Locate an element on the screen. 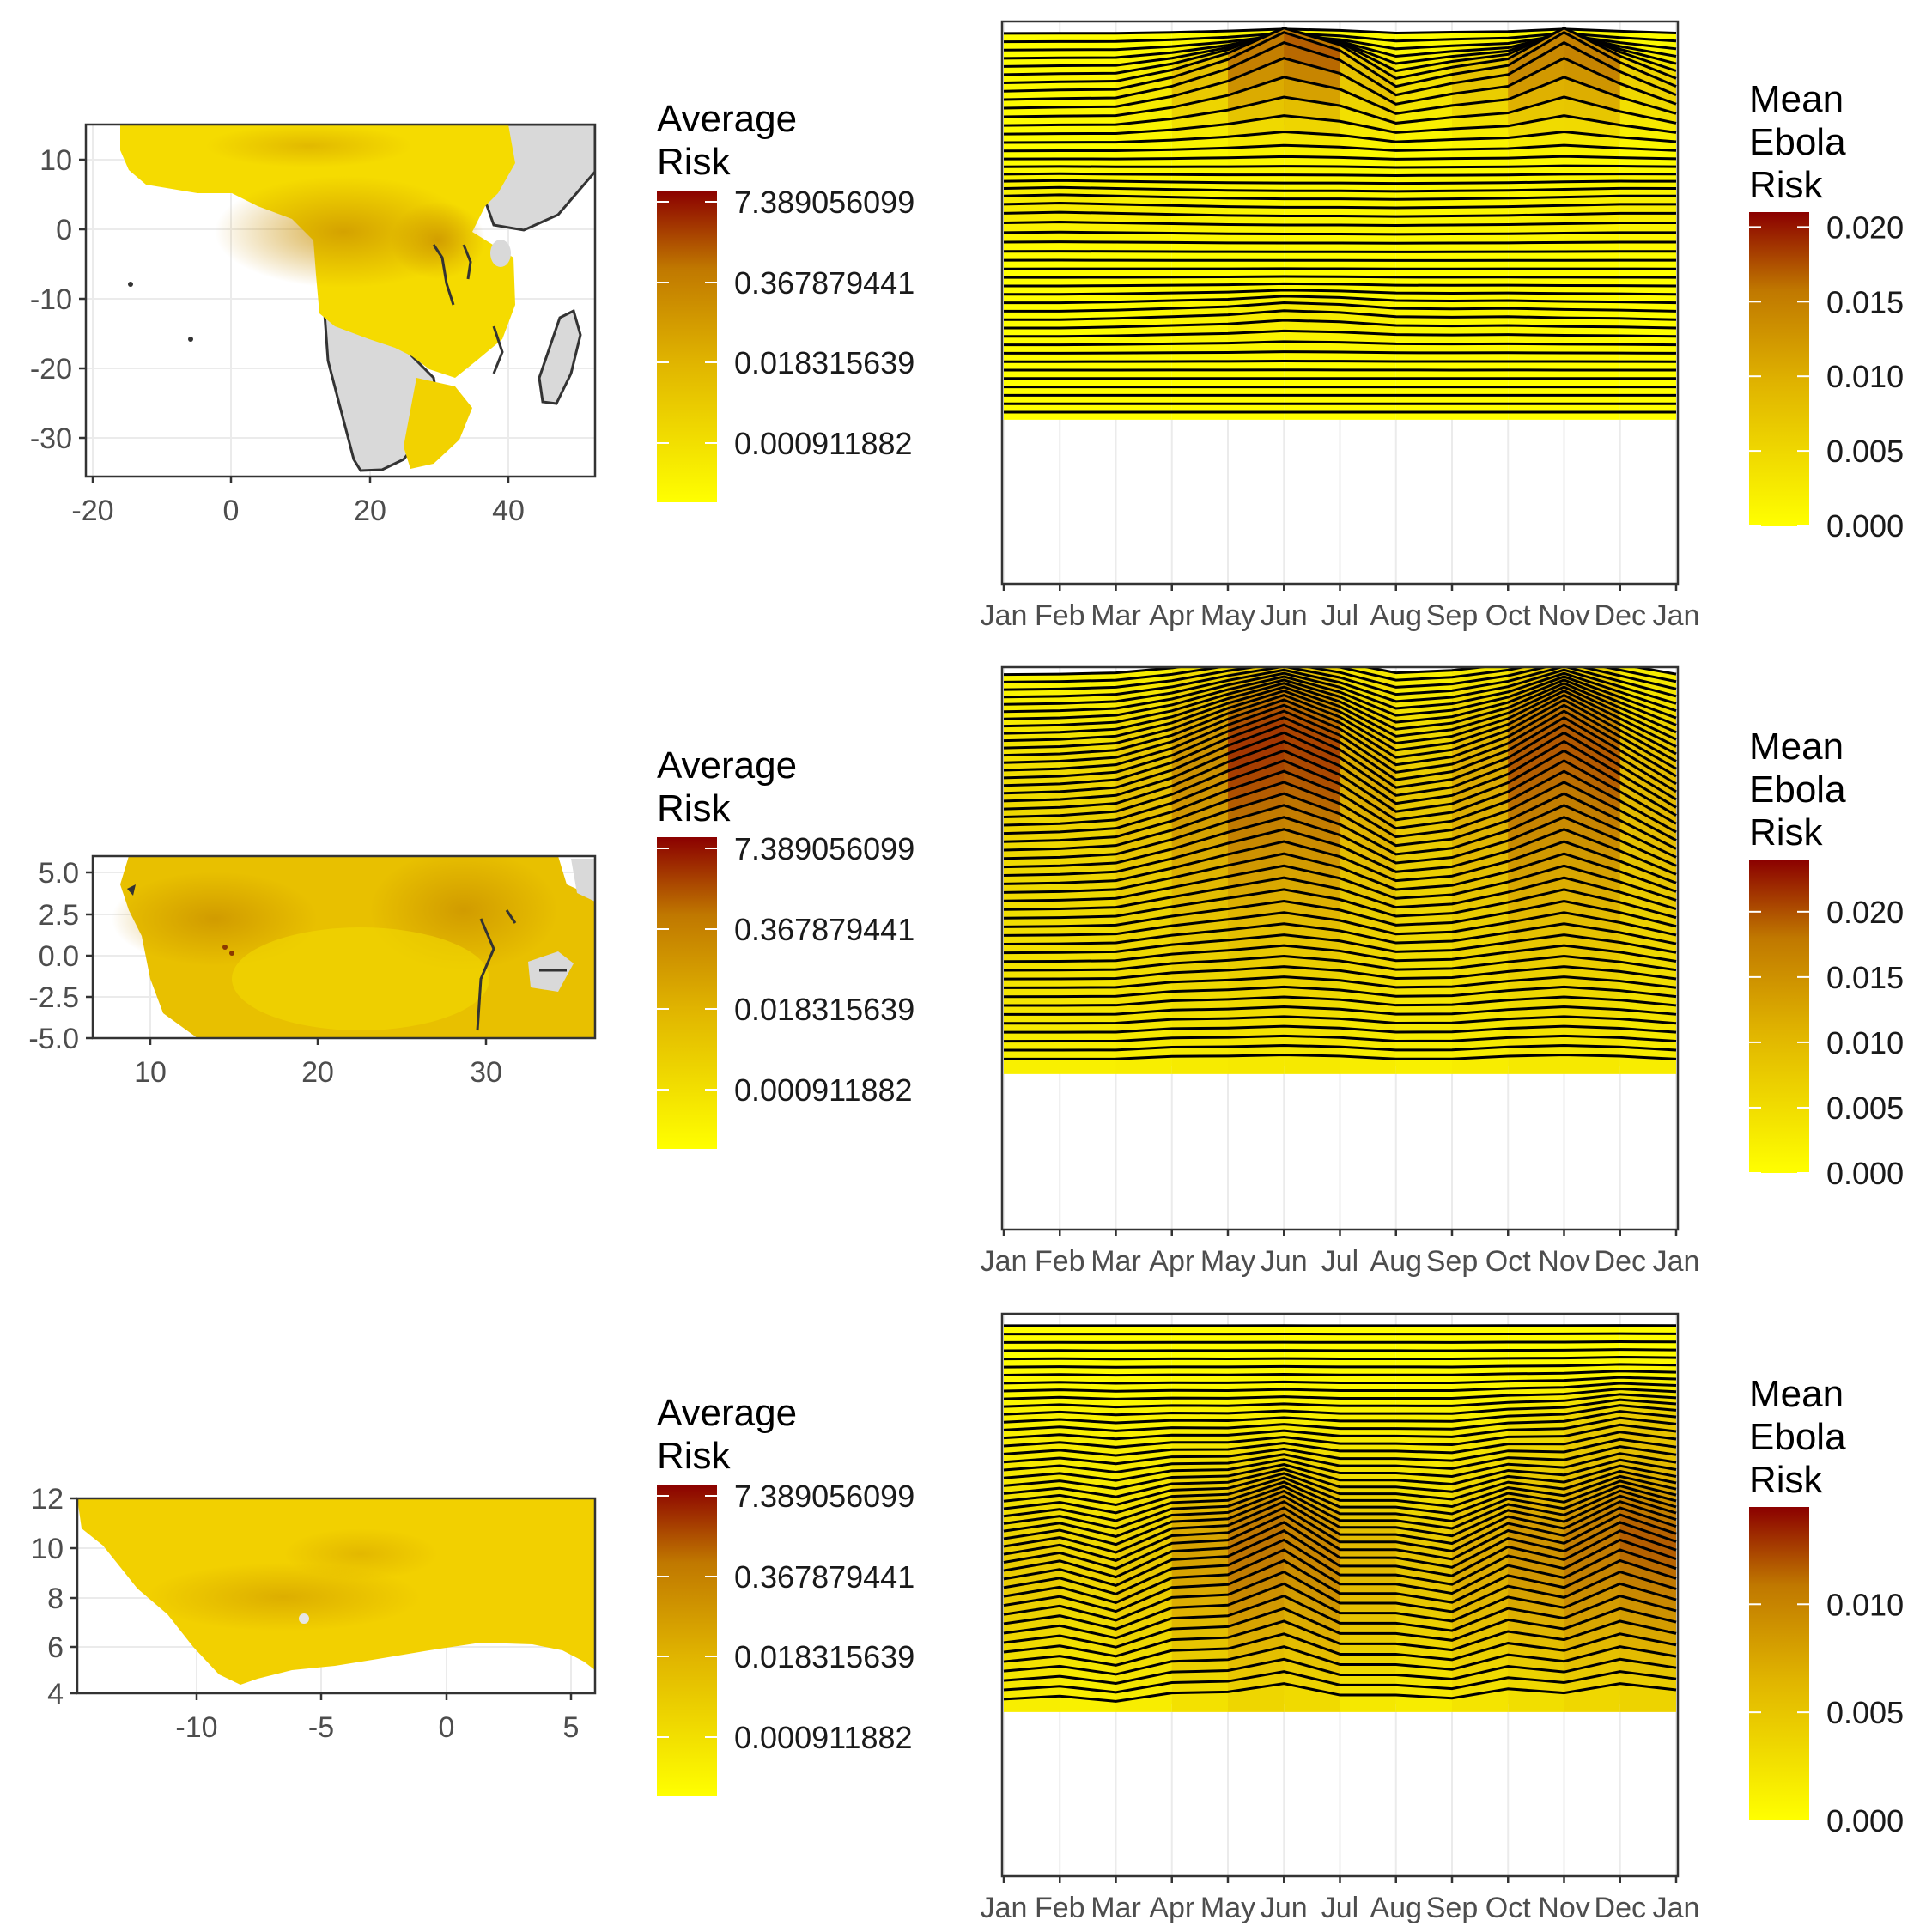  mean-ebola-risk-legend-3: Mean Ebola Risk 0.010 0.005 0.000 is located at coordinates (1827, 1605).